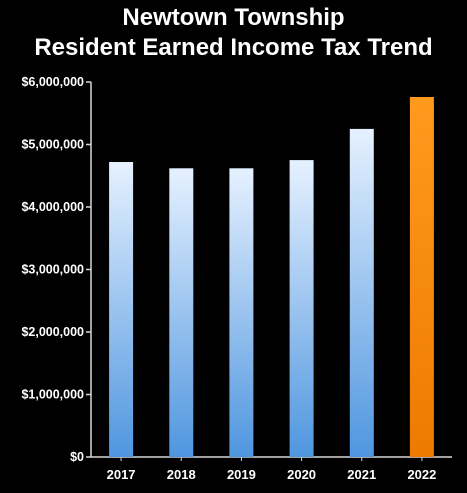  Describe the element at coordinates (121, 474) in the screenshot. I see `x-tick-label: 2017` at that location.